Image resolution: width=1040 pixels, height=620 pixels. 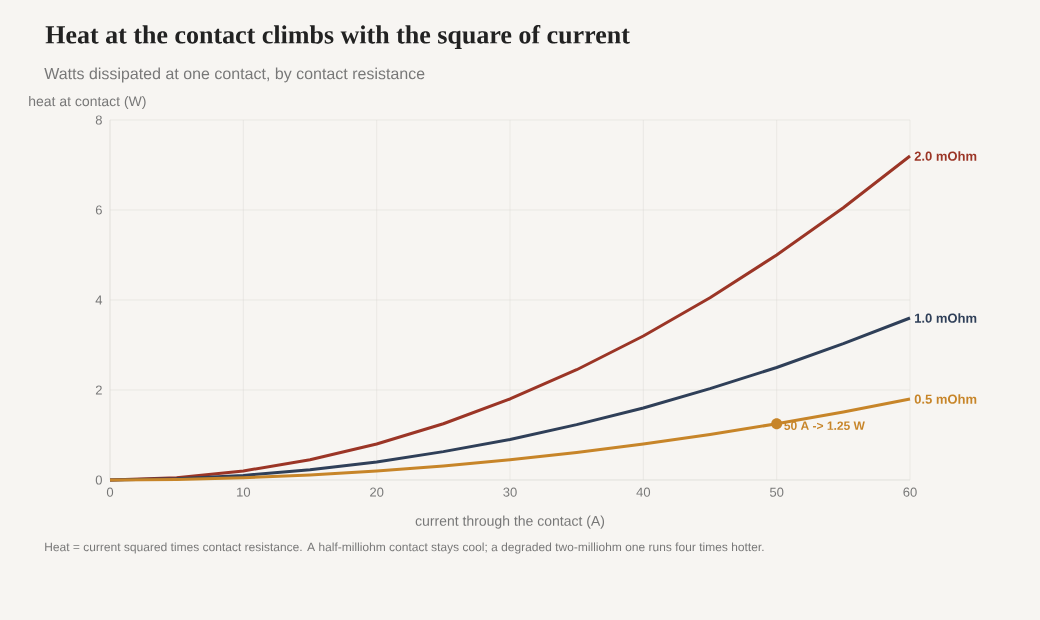 What do you see at coordinates (377, 492) in the screenshot?
I see `x-tick-label: 20` at bounding box center [377, 492].